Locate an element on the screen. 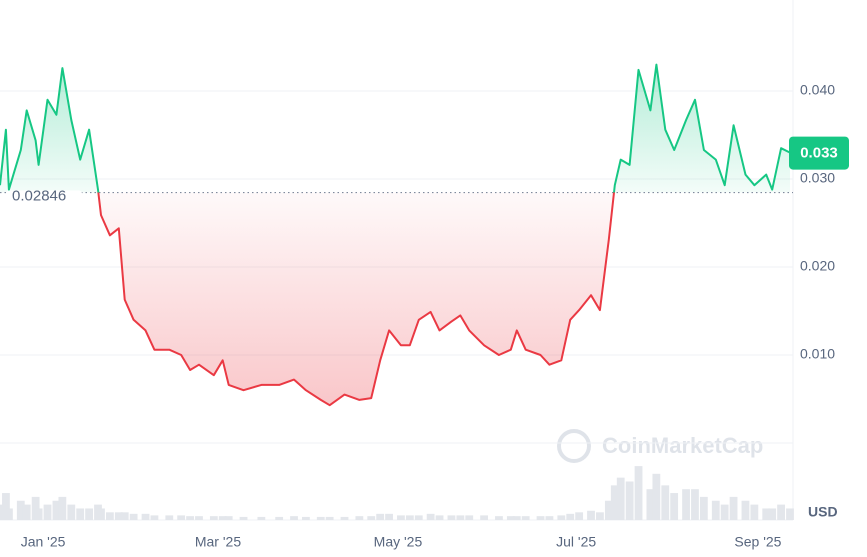  x-tick-label: Mar '25 is located at coordinates (218, 542).